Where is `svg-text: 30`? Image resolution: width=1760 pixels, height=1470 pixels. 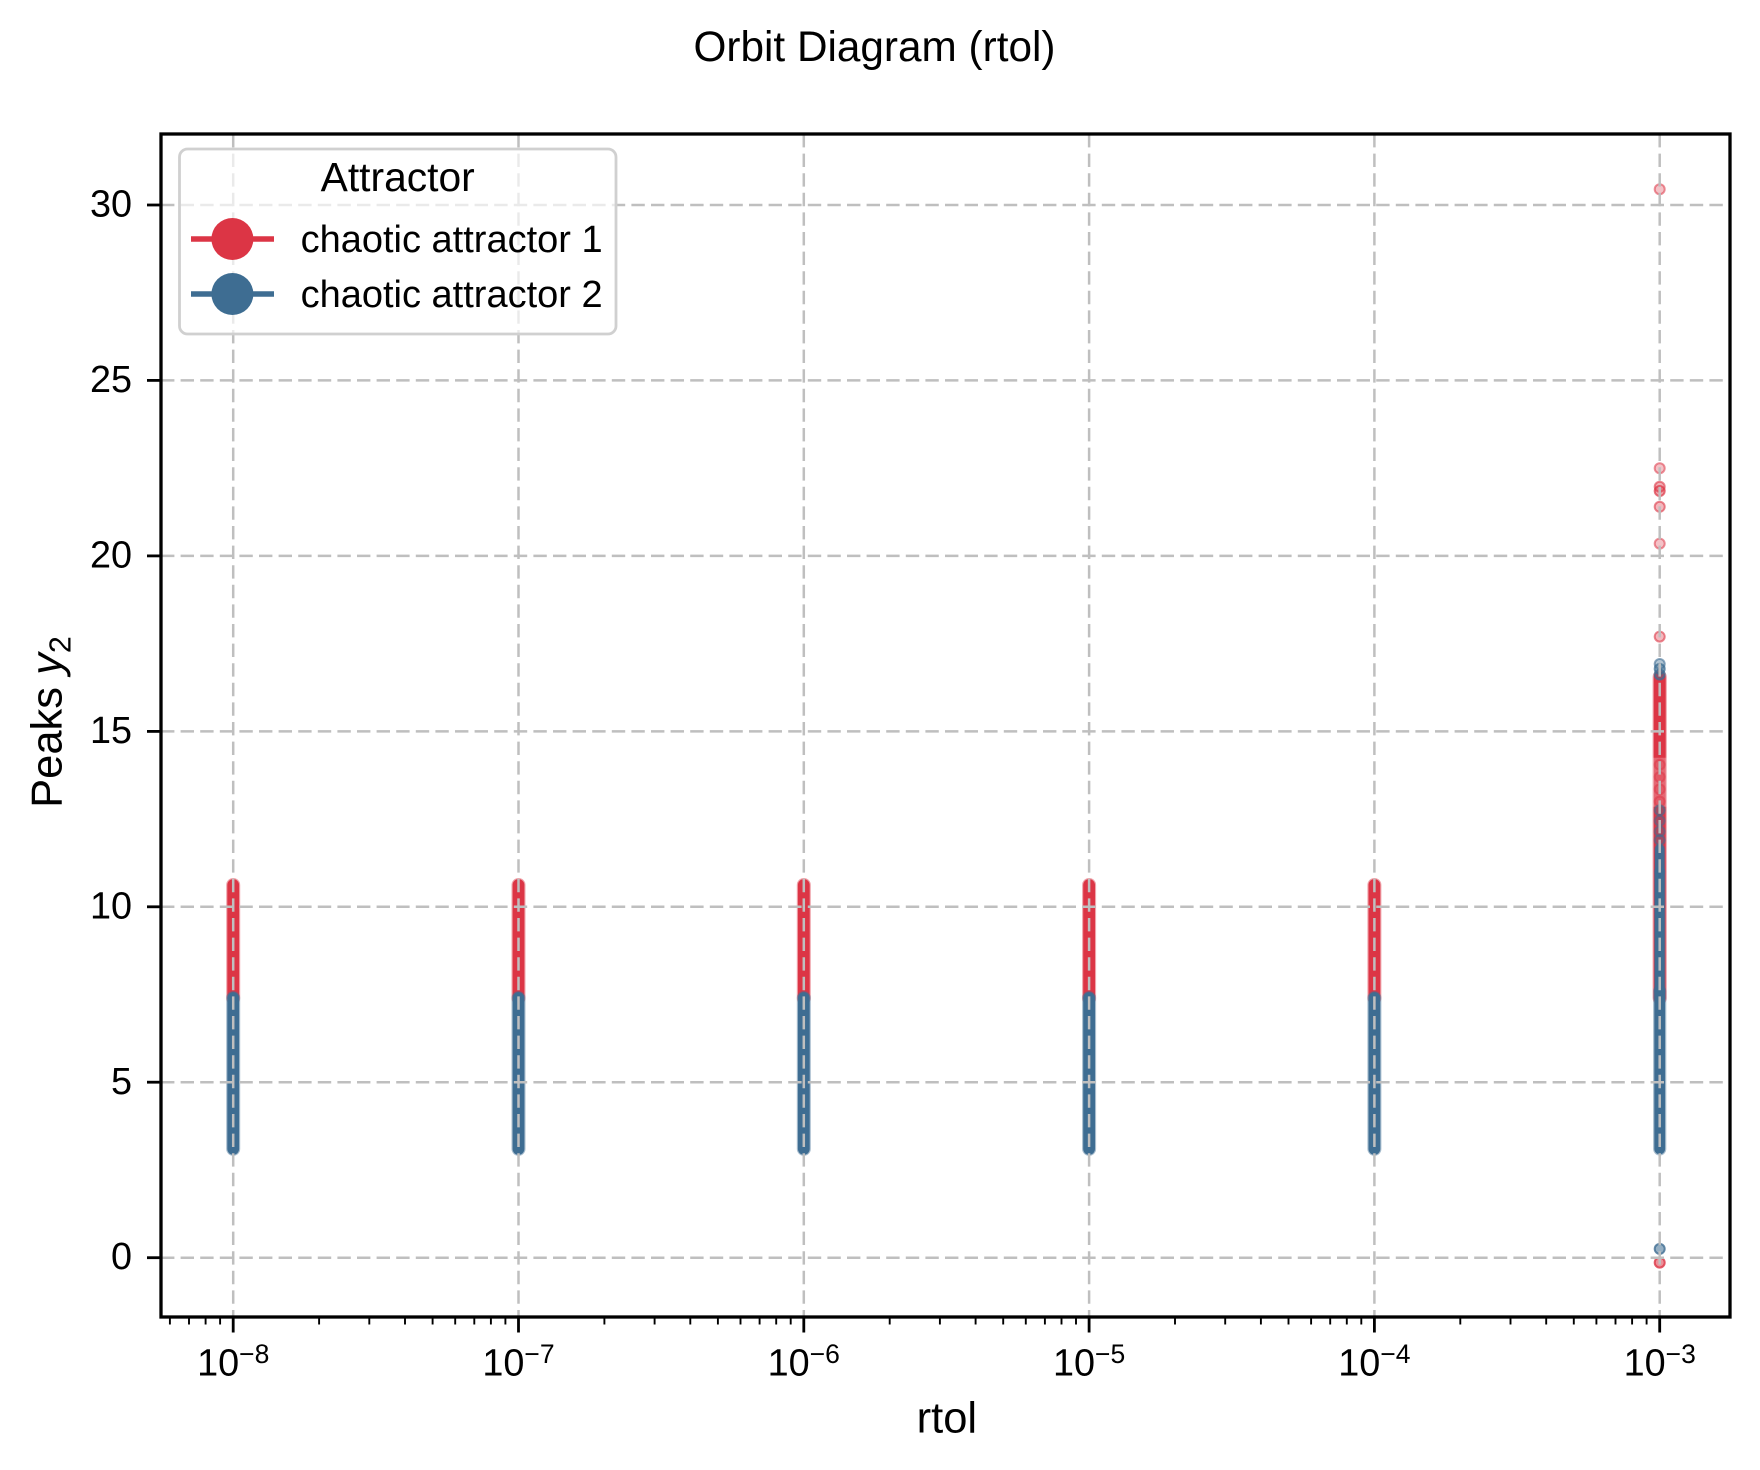
svg-text: 30 is located at coordinates (111, 205).